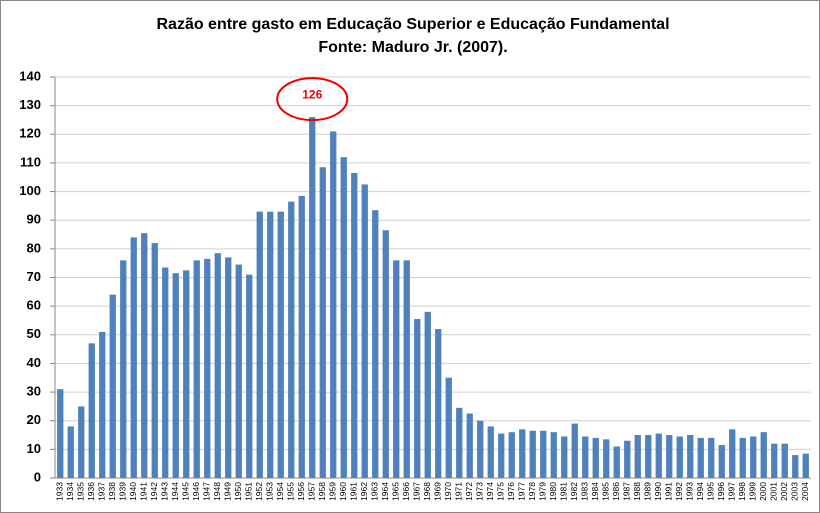  I want to click on x-tick-label: 1999, so click(753, 491).